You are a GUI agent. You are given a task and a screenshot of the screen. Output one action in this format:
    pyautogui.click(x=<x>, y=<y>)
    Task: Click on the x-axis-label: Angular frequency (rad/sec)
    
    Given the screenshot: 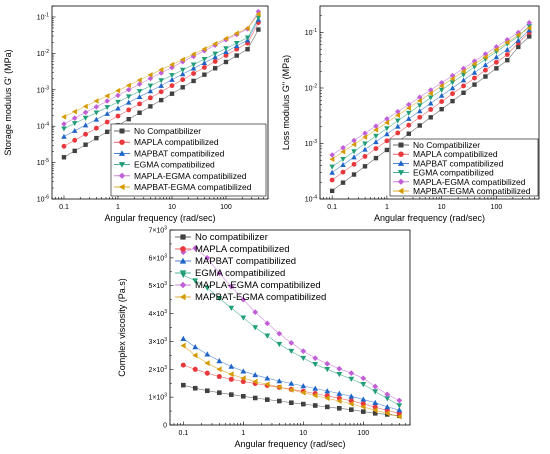 What is the action you would take?
    pyautogui.click(x=159, y=218)
    